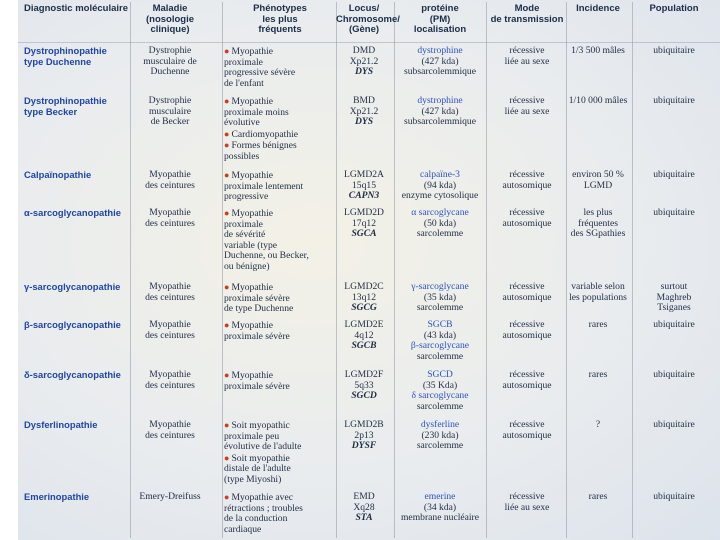  I want to click on protein-cell-line: enzyme cytosolique, so click(440, 196).